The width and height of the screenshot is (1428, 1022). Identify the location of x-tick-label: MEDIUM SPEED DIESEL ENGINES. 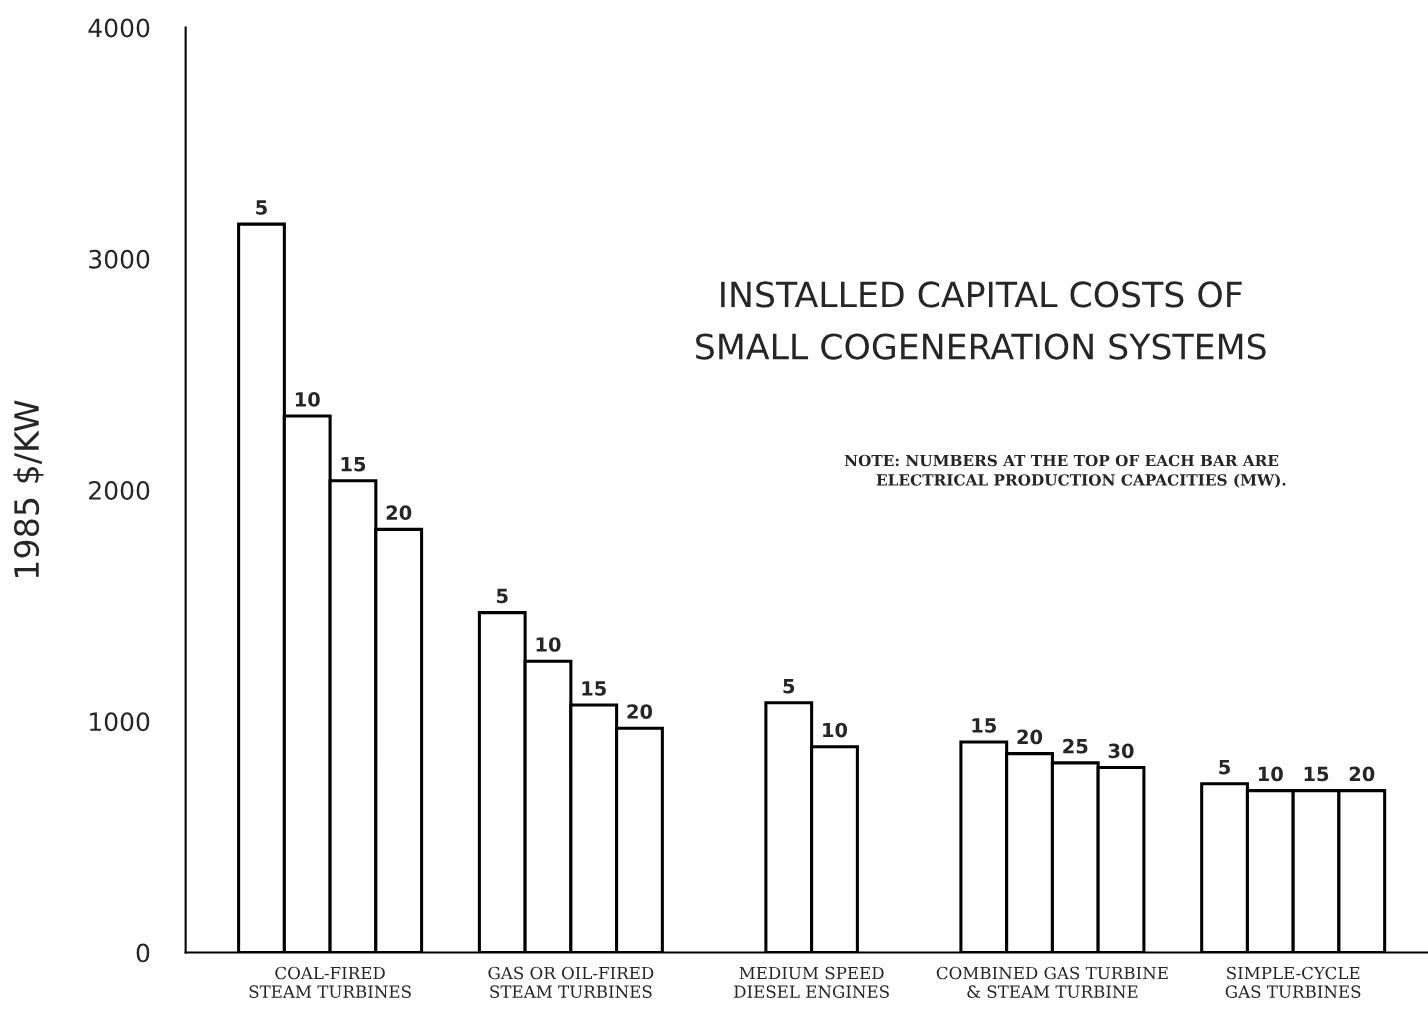
(811, 982).